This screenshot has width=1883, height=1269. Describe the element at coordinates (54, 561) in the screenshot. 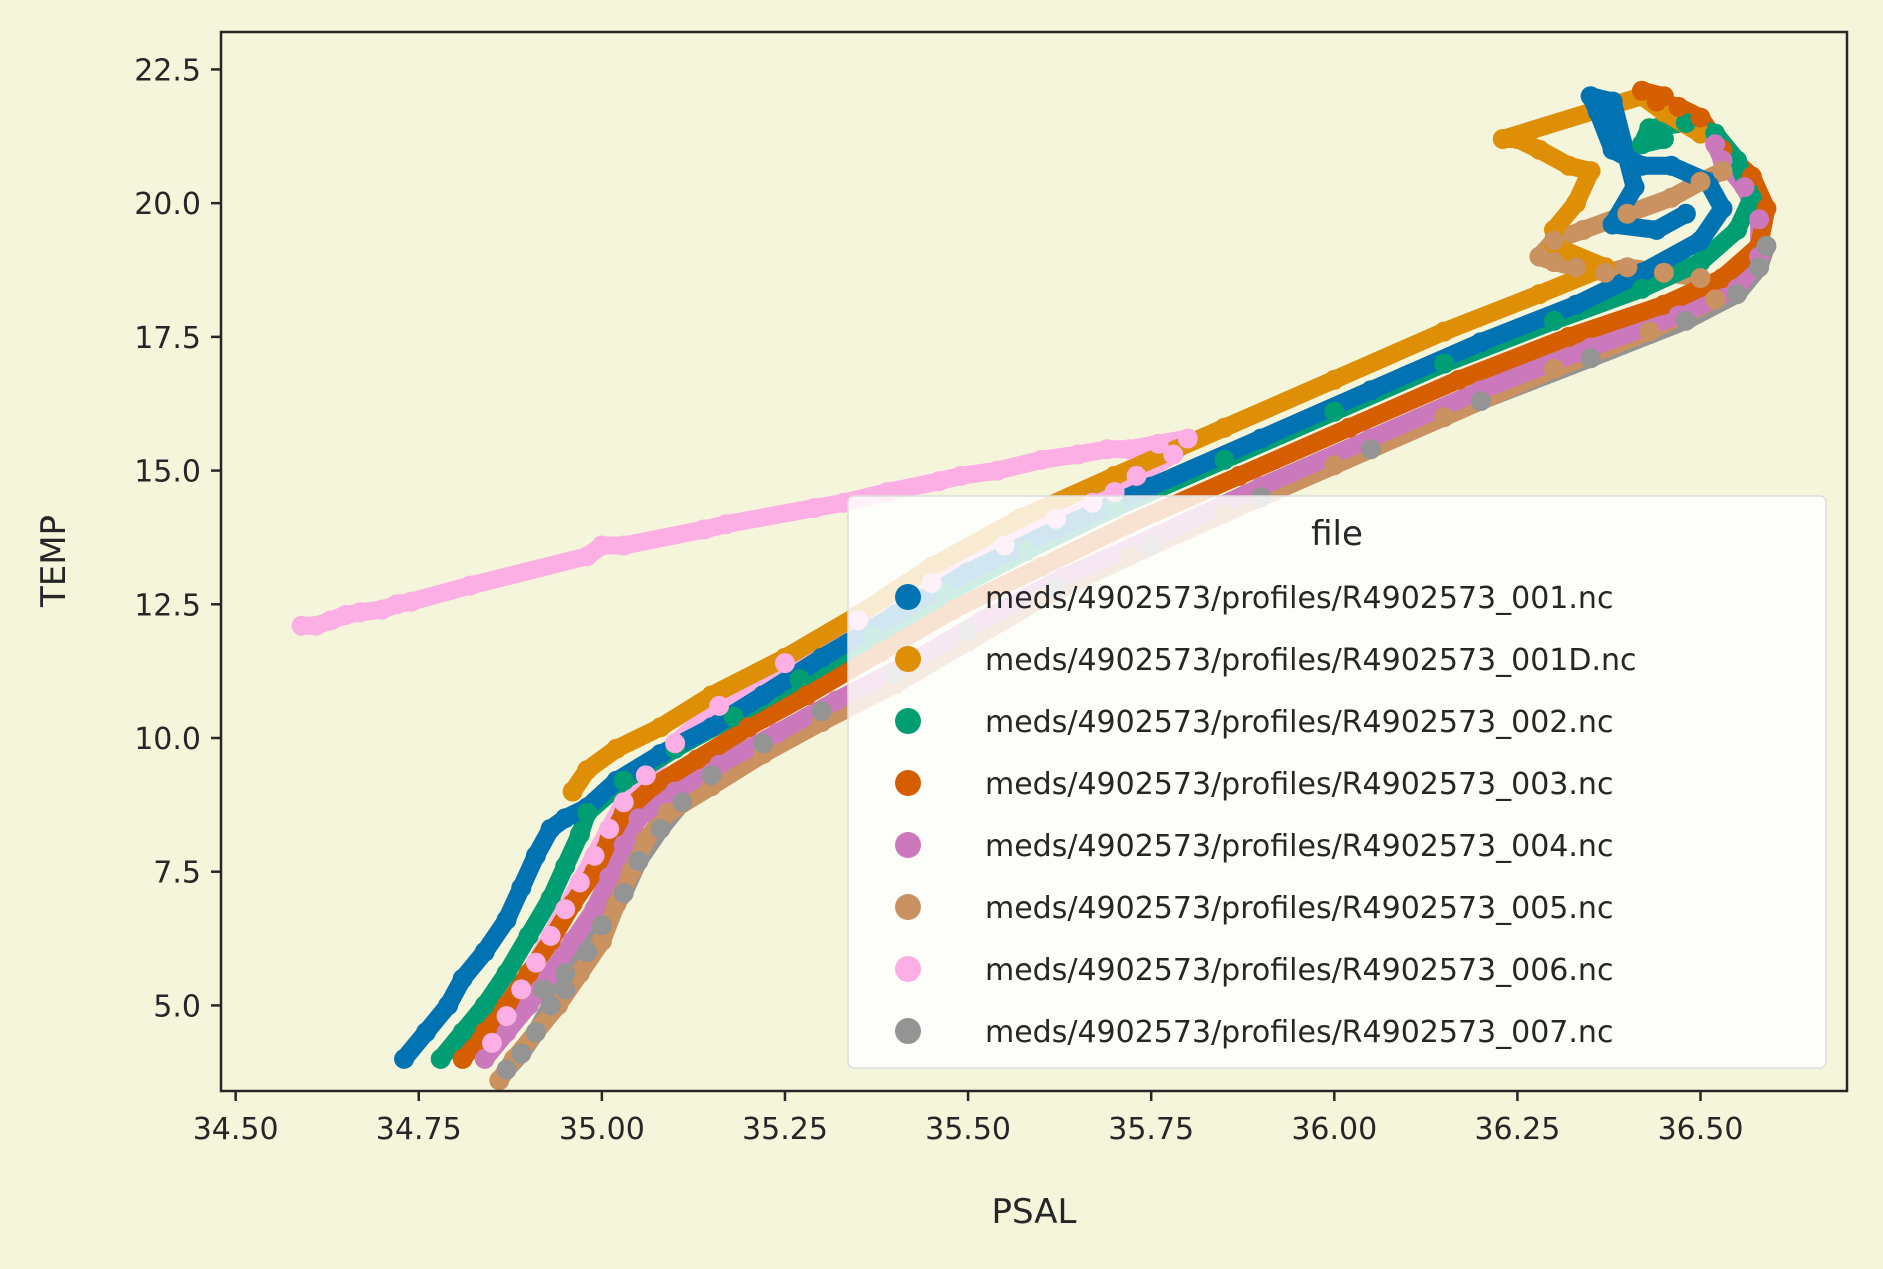

I see `y-axis-label: TEMP` at that location.